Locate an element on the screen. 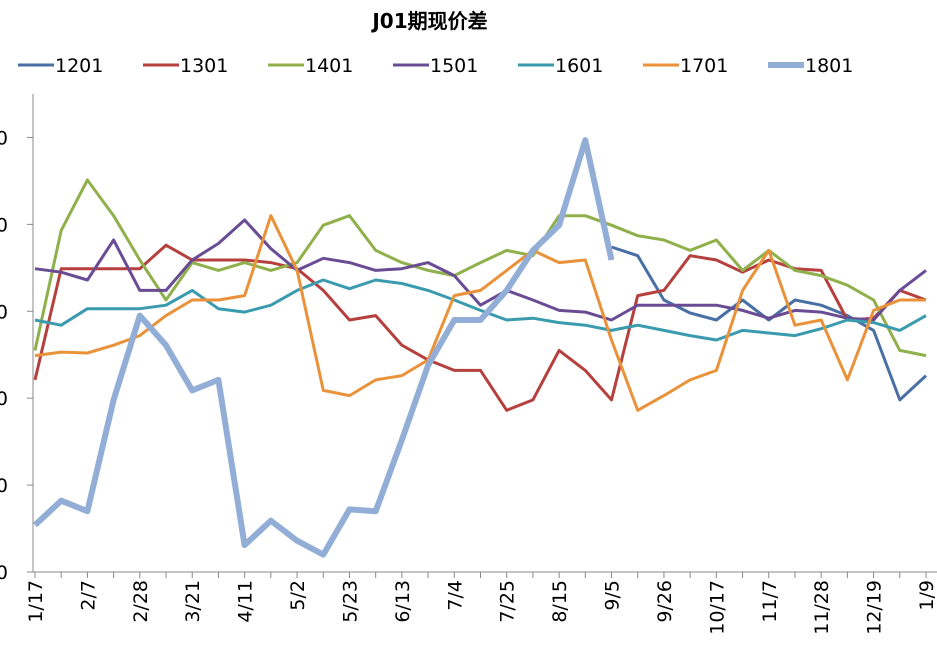  y-tick-label: 200 is located at coordinates (4, 138).